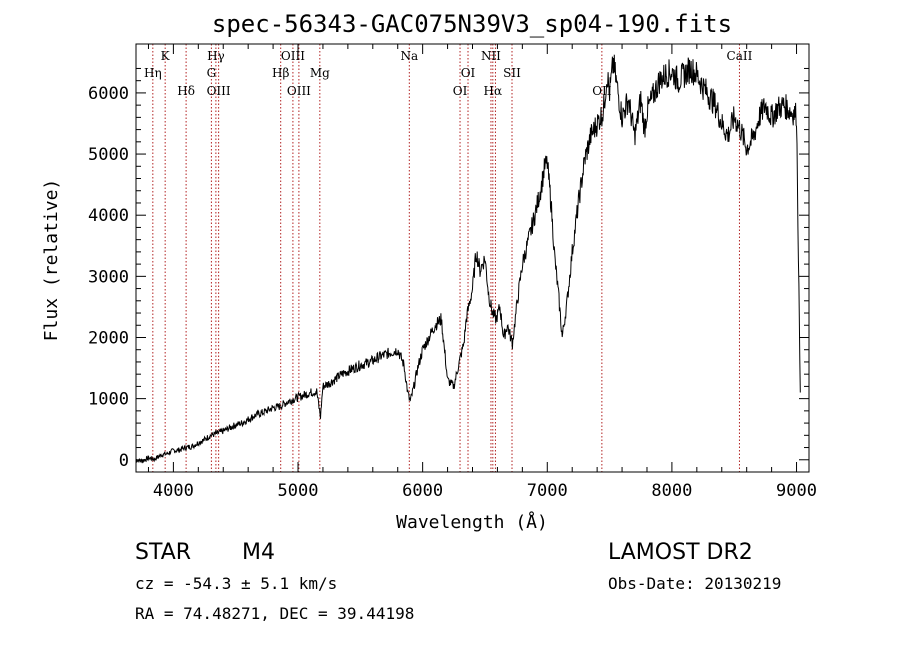  I want to click on chart-title: spec-56343-GAC075N39V3_sp04-190.fits, so click(472, 24).